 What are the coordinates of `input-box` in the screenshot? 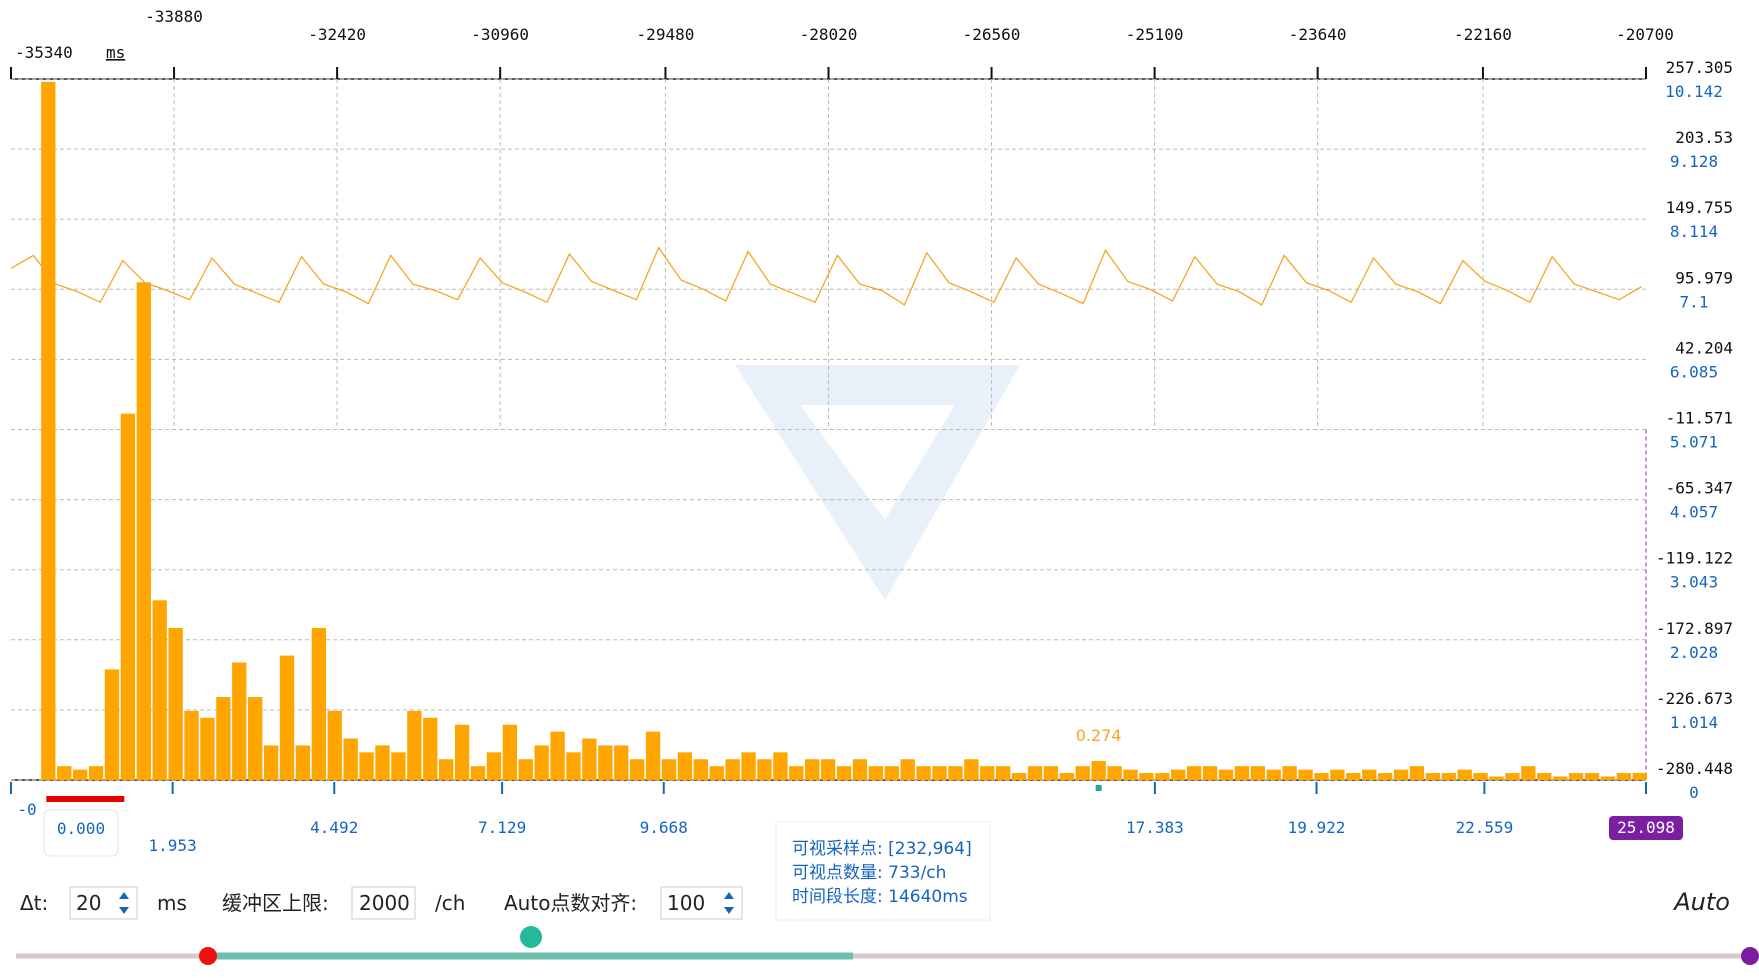 It's located at (383, 903).